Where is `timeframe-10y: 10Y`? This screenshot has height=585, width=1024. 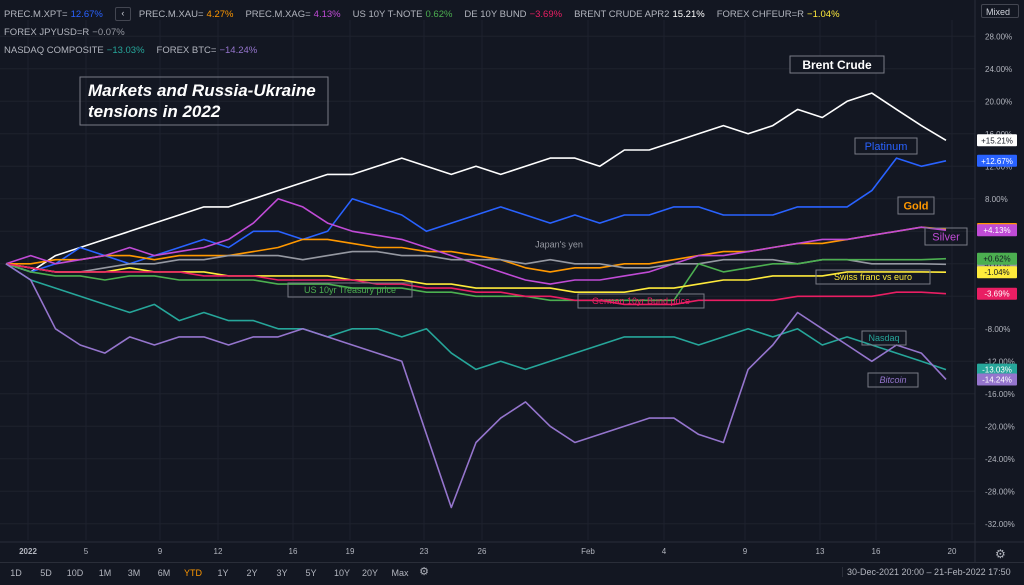
timeframe-10y: 10Y is located at coordinates (341, 573).